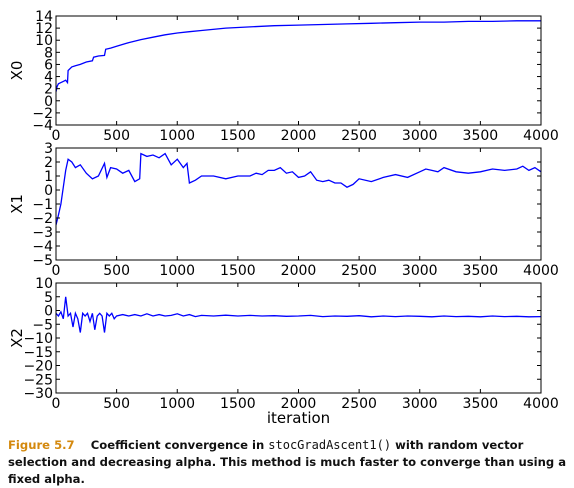 This screenshot has height=488, width=574. I want to click on y-tick-label: 12, so click(44, 29).